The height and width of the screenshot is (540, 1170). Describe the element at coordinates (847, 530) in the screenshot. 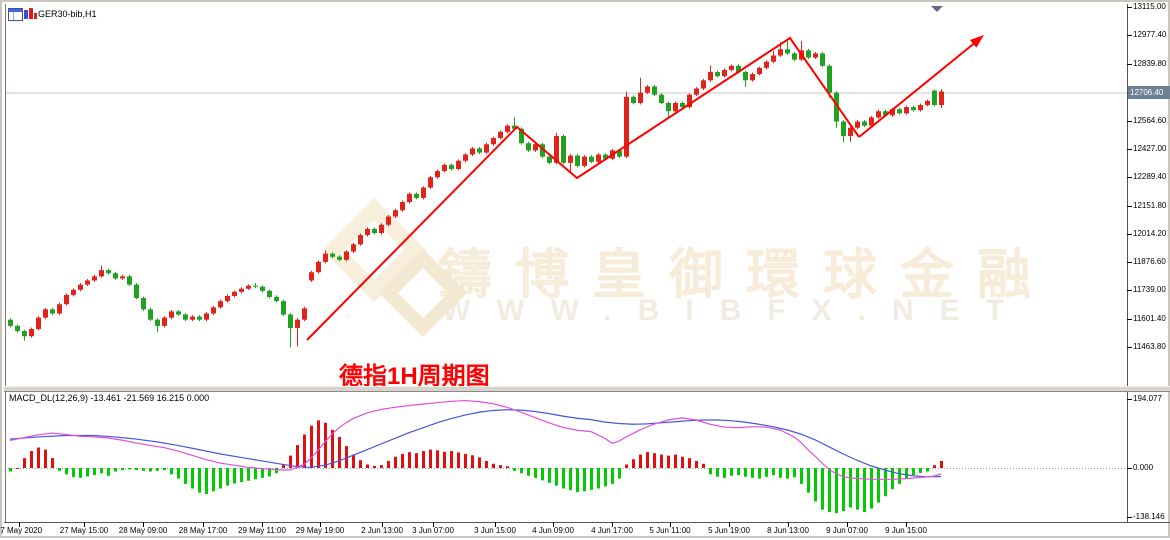

I see `time-tick-label: 9 Jun 07:00` at that location.